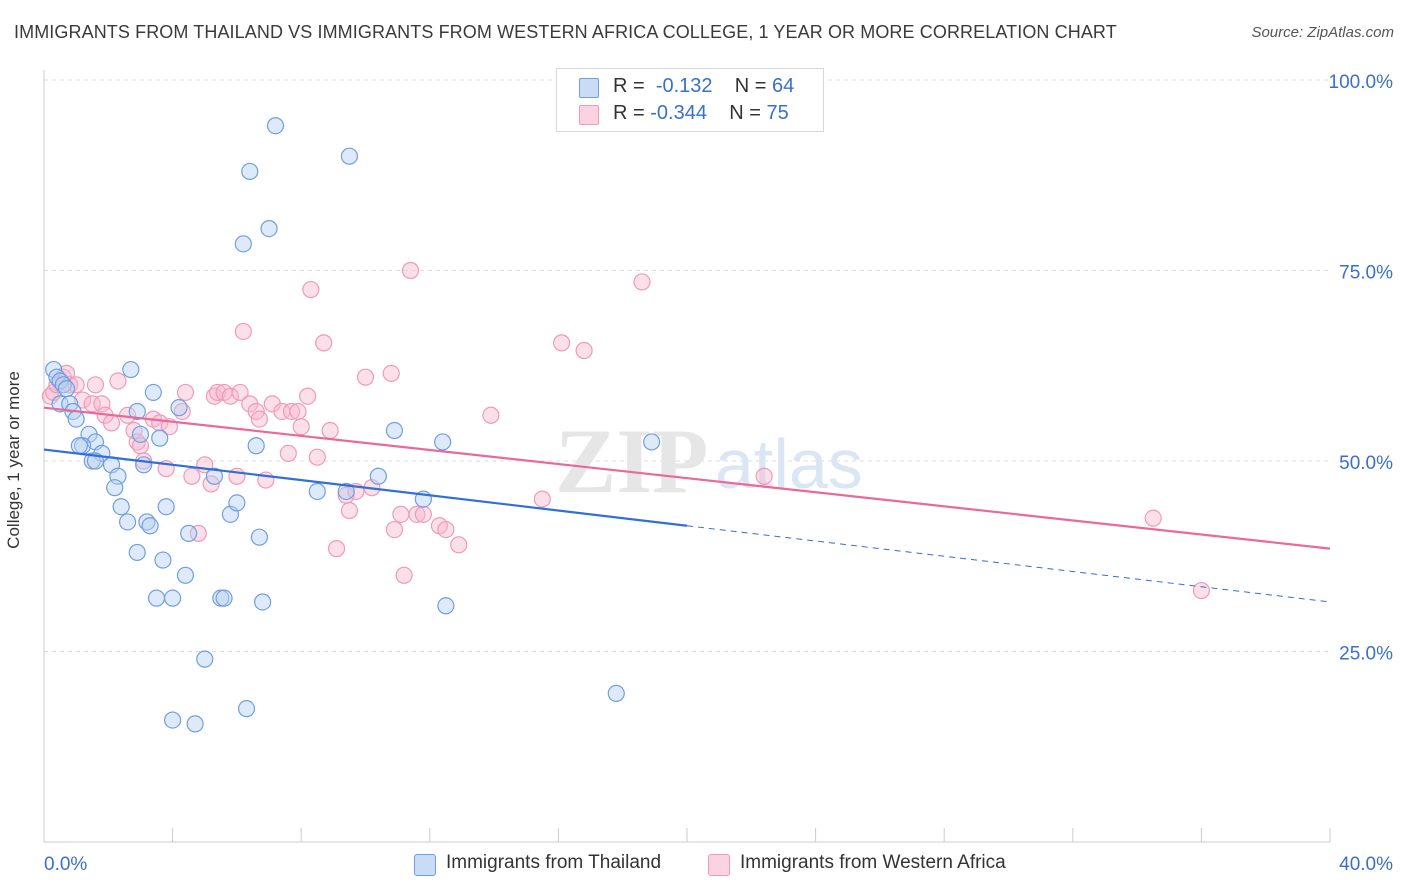  I want to click on legend-n-value-western-africa: 75, so click(777, 113).